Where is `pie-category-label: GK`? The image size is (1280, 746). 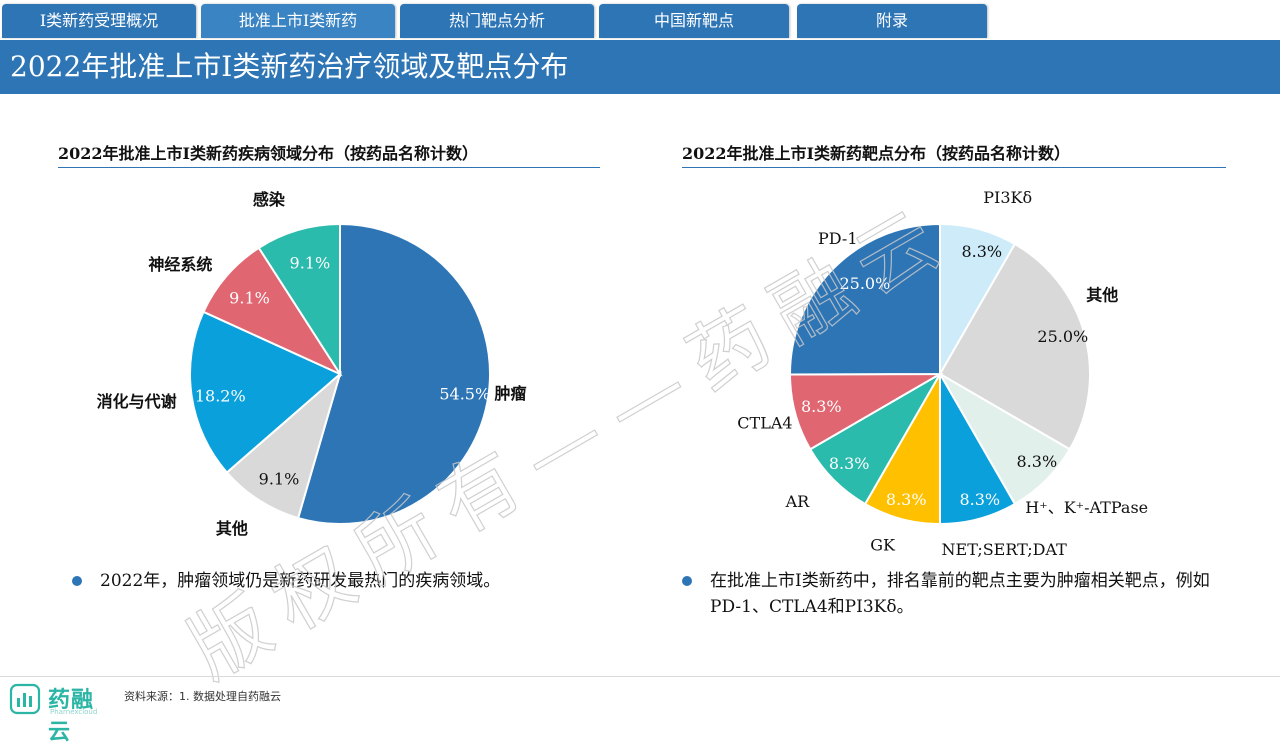
pie-category-label: GK is located at coordinates (883, 544).